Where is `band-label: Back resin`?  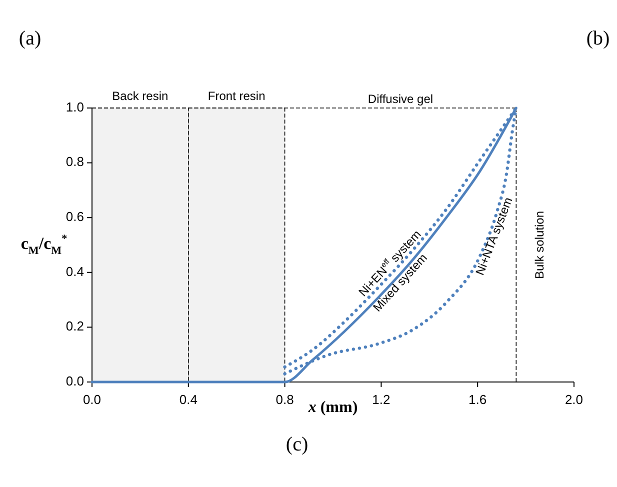
band-label: Back resin is located at coordinates (140, 96).